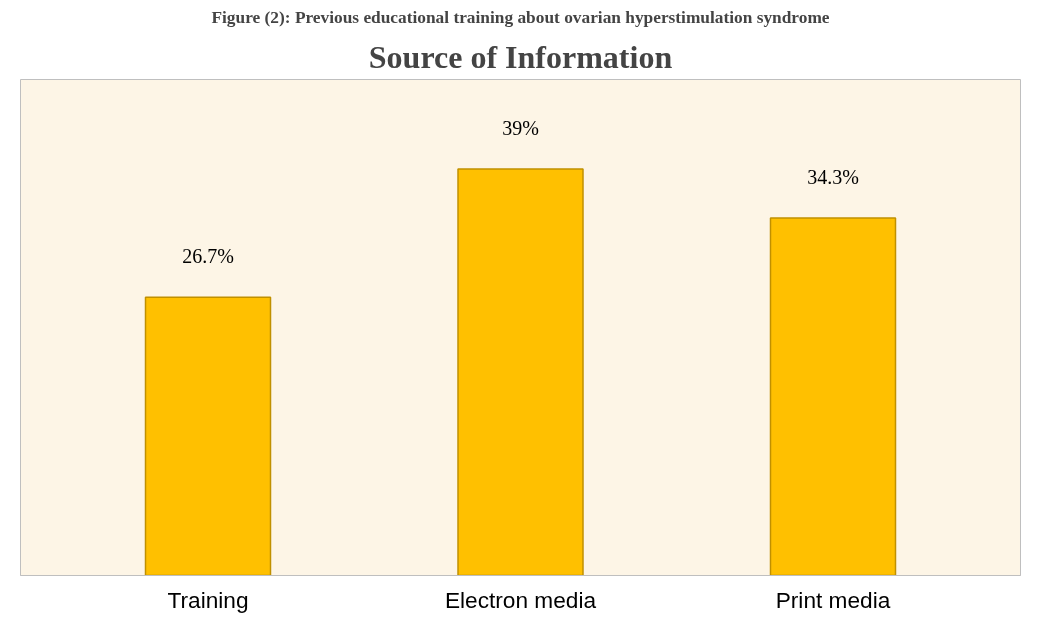 Image resolution: width=1061 pixels, height=623 pixels. What do you see at coordinates (520, 599) in the screenshot?
I see `x-tick-label: Electron media` at bounding box center [520, 599].